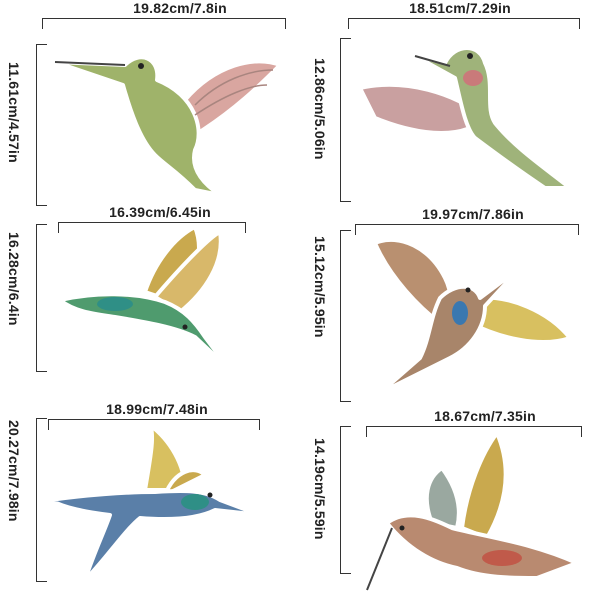 This screenshot has width=600, height=600. I want to click on width-label: 16.39cm/6.45in, so click(160, 212).